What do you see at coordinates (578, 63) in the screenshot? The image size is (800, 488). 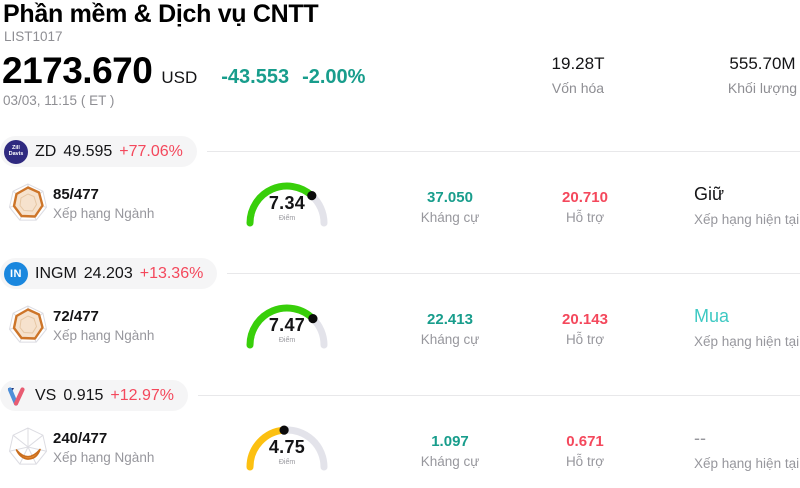 I see `market-cap-value: 19.28T` at bounding box center [578, 63].